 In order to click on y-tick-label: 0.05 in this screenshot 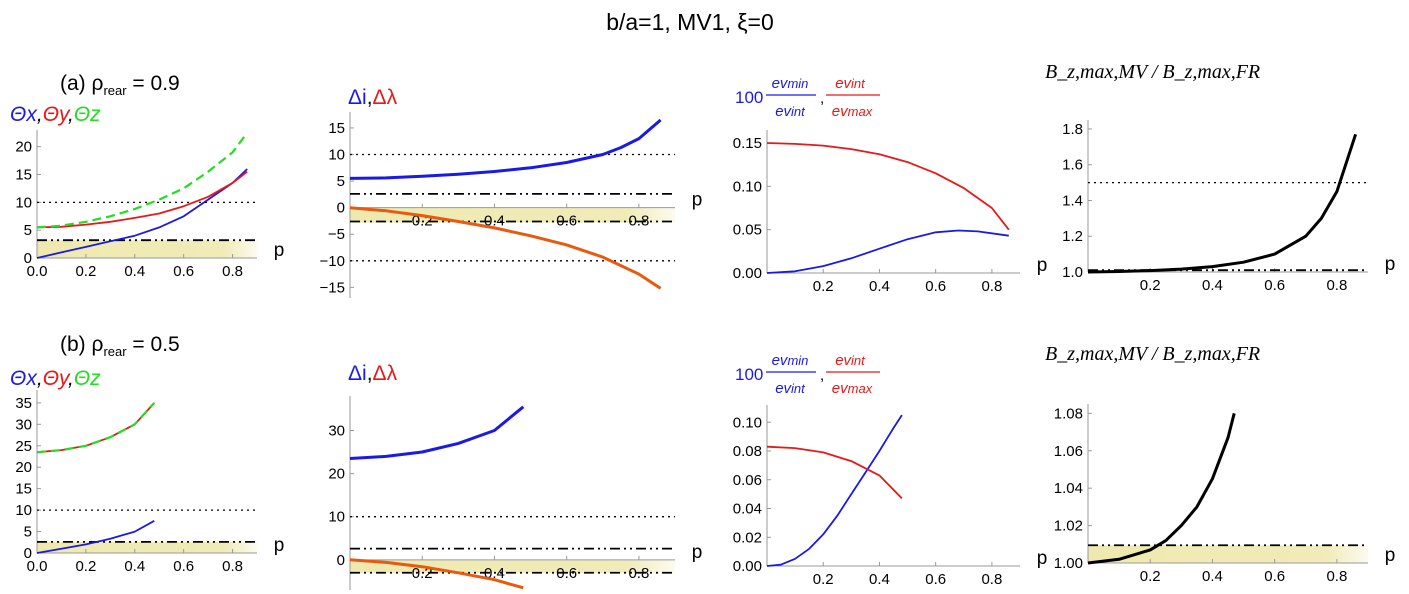, I will do `click(747, 230)`.